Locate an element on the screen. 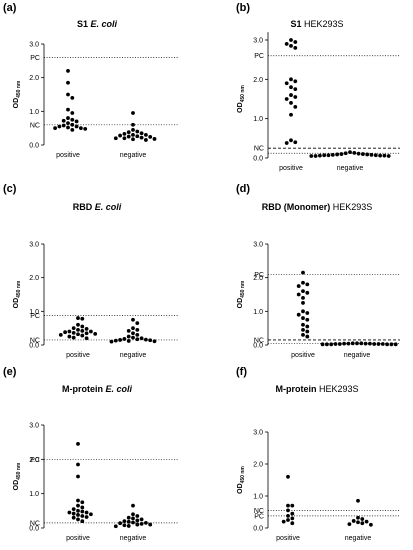 This screenshot has width=413, height=550. chart-title: RBD (Monomer) HEK293S is located at coordinates (317, 207).